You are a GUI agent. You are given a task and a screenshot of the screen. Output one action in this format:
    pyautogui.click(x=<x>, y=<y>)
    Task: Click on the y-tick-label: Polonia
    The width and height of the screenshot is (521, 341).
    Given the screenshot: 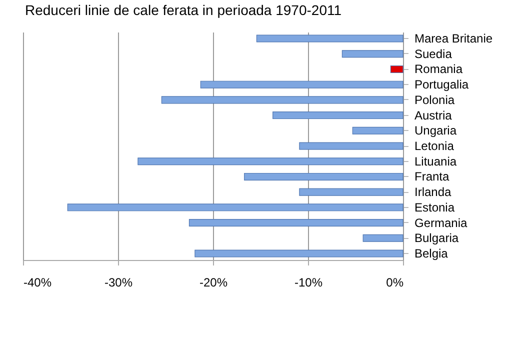 What is the action you would take?
    pyautogui.click(x=434, y=99)
    